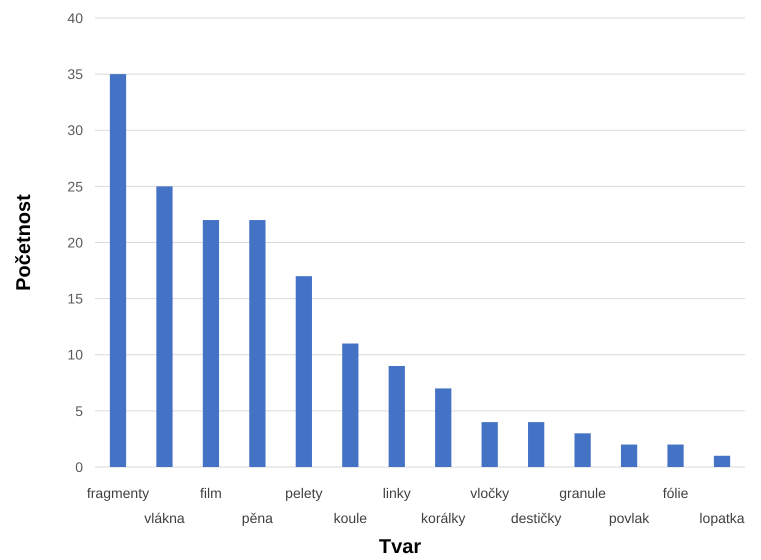  What do you see at coordinates (675, 493) in the screenshot?
I see `x-tick-label: fólie` at bounding box center [675, 493].